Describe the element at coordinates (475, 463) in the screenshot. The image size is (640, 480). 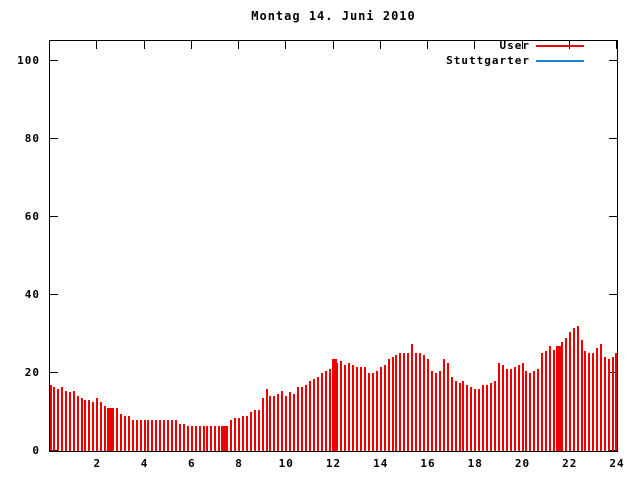
I see `x-tick-label: 18` at that location.